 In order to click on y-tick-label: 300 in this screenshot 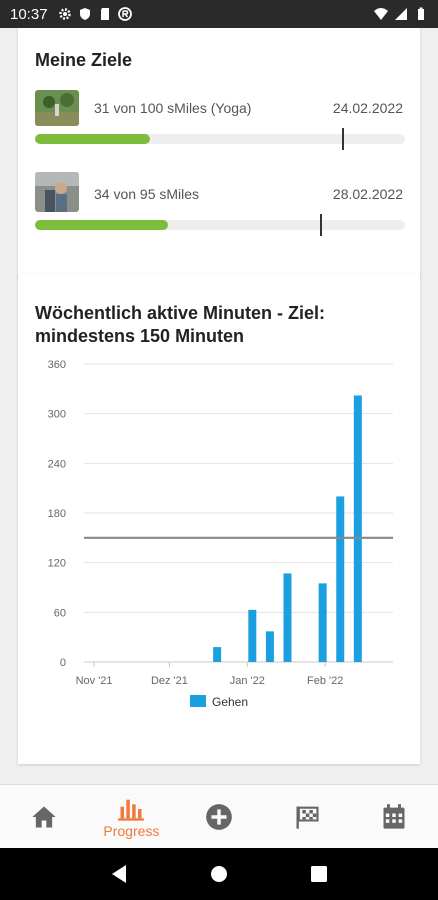, I will do `click(57, 415)`.